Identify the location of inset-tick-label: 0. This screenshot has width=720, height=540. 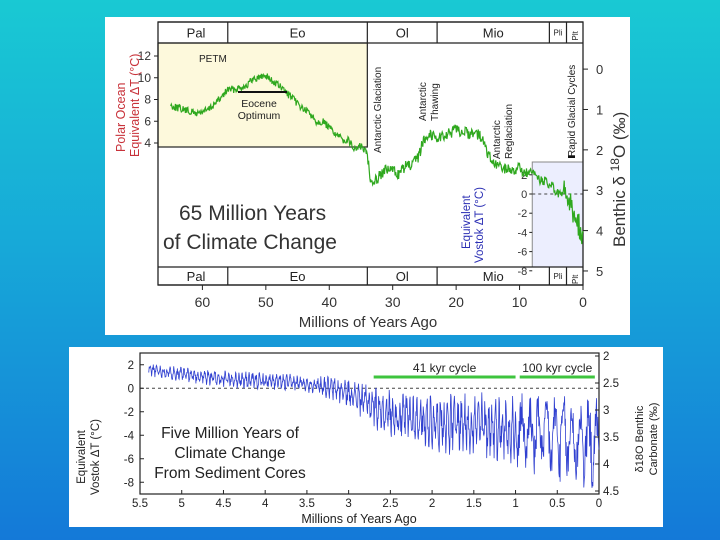
(524, 195).